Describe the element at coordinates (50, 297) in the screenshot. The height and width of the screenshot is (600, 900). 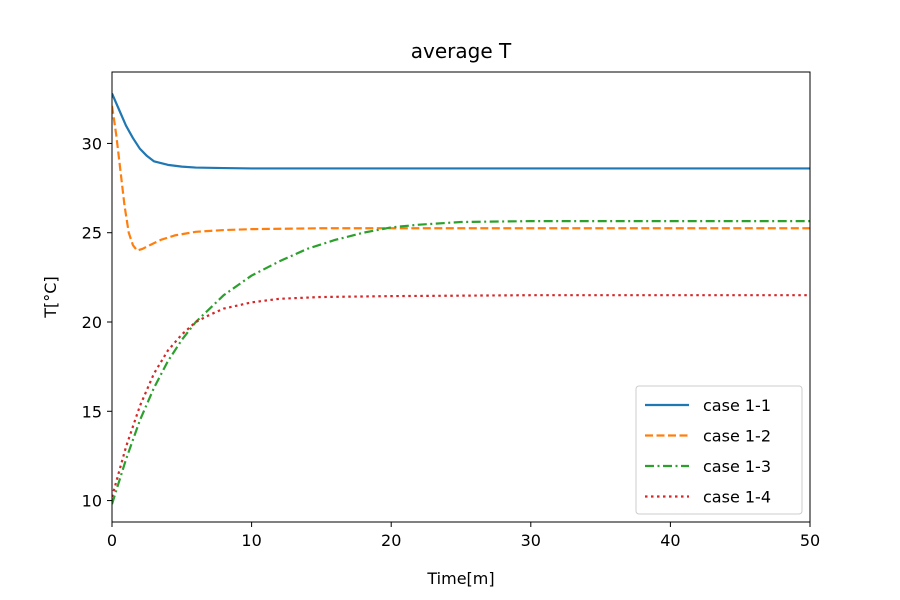
I see `y-axis-label: T[°C]` at that location.